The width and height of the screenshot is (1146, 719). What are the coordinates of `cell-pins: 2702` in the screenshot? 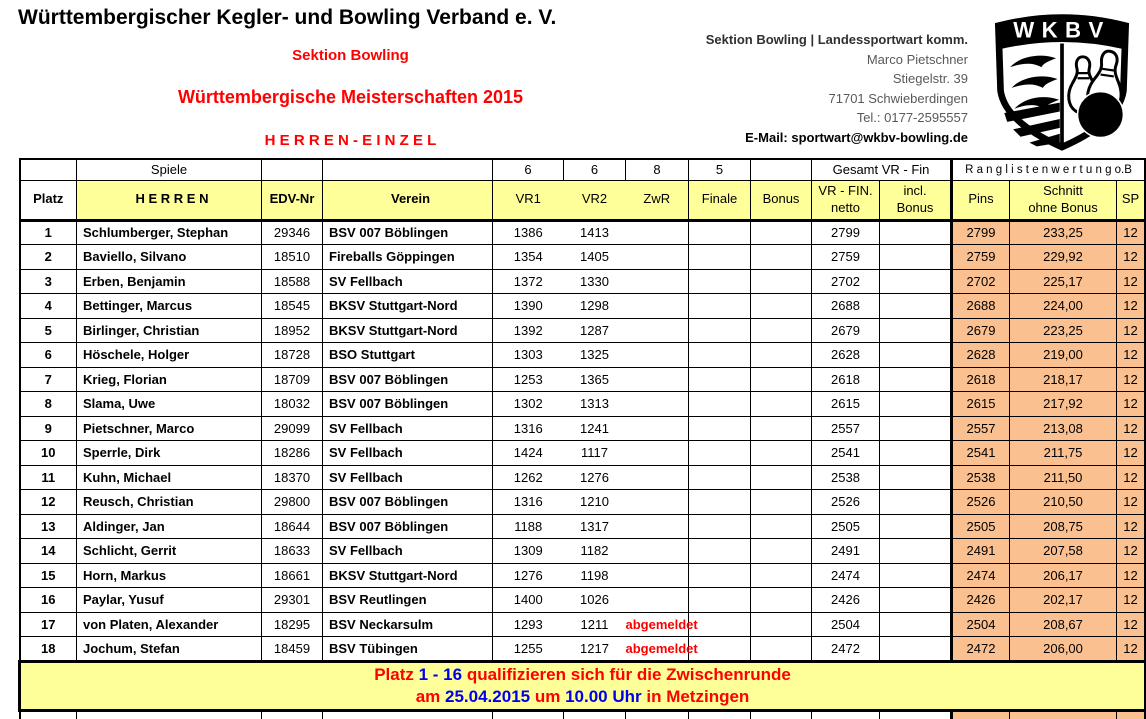 It's located at (980, 281).